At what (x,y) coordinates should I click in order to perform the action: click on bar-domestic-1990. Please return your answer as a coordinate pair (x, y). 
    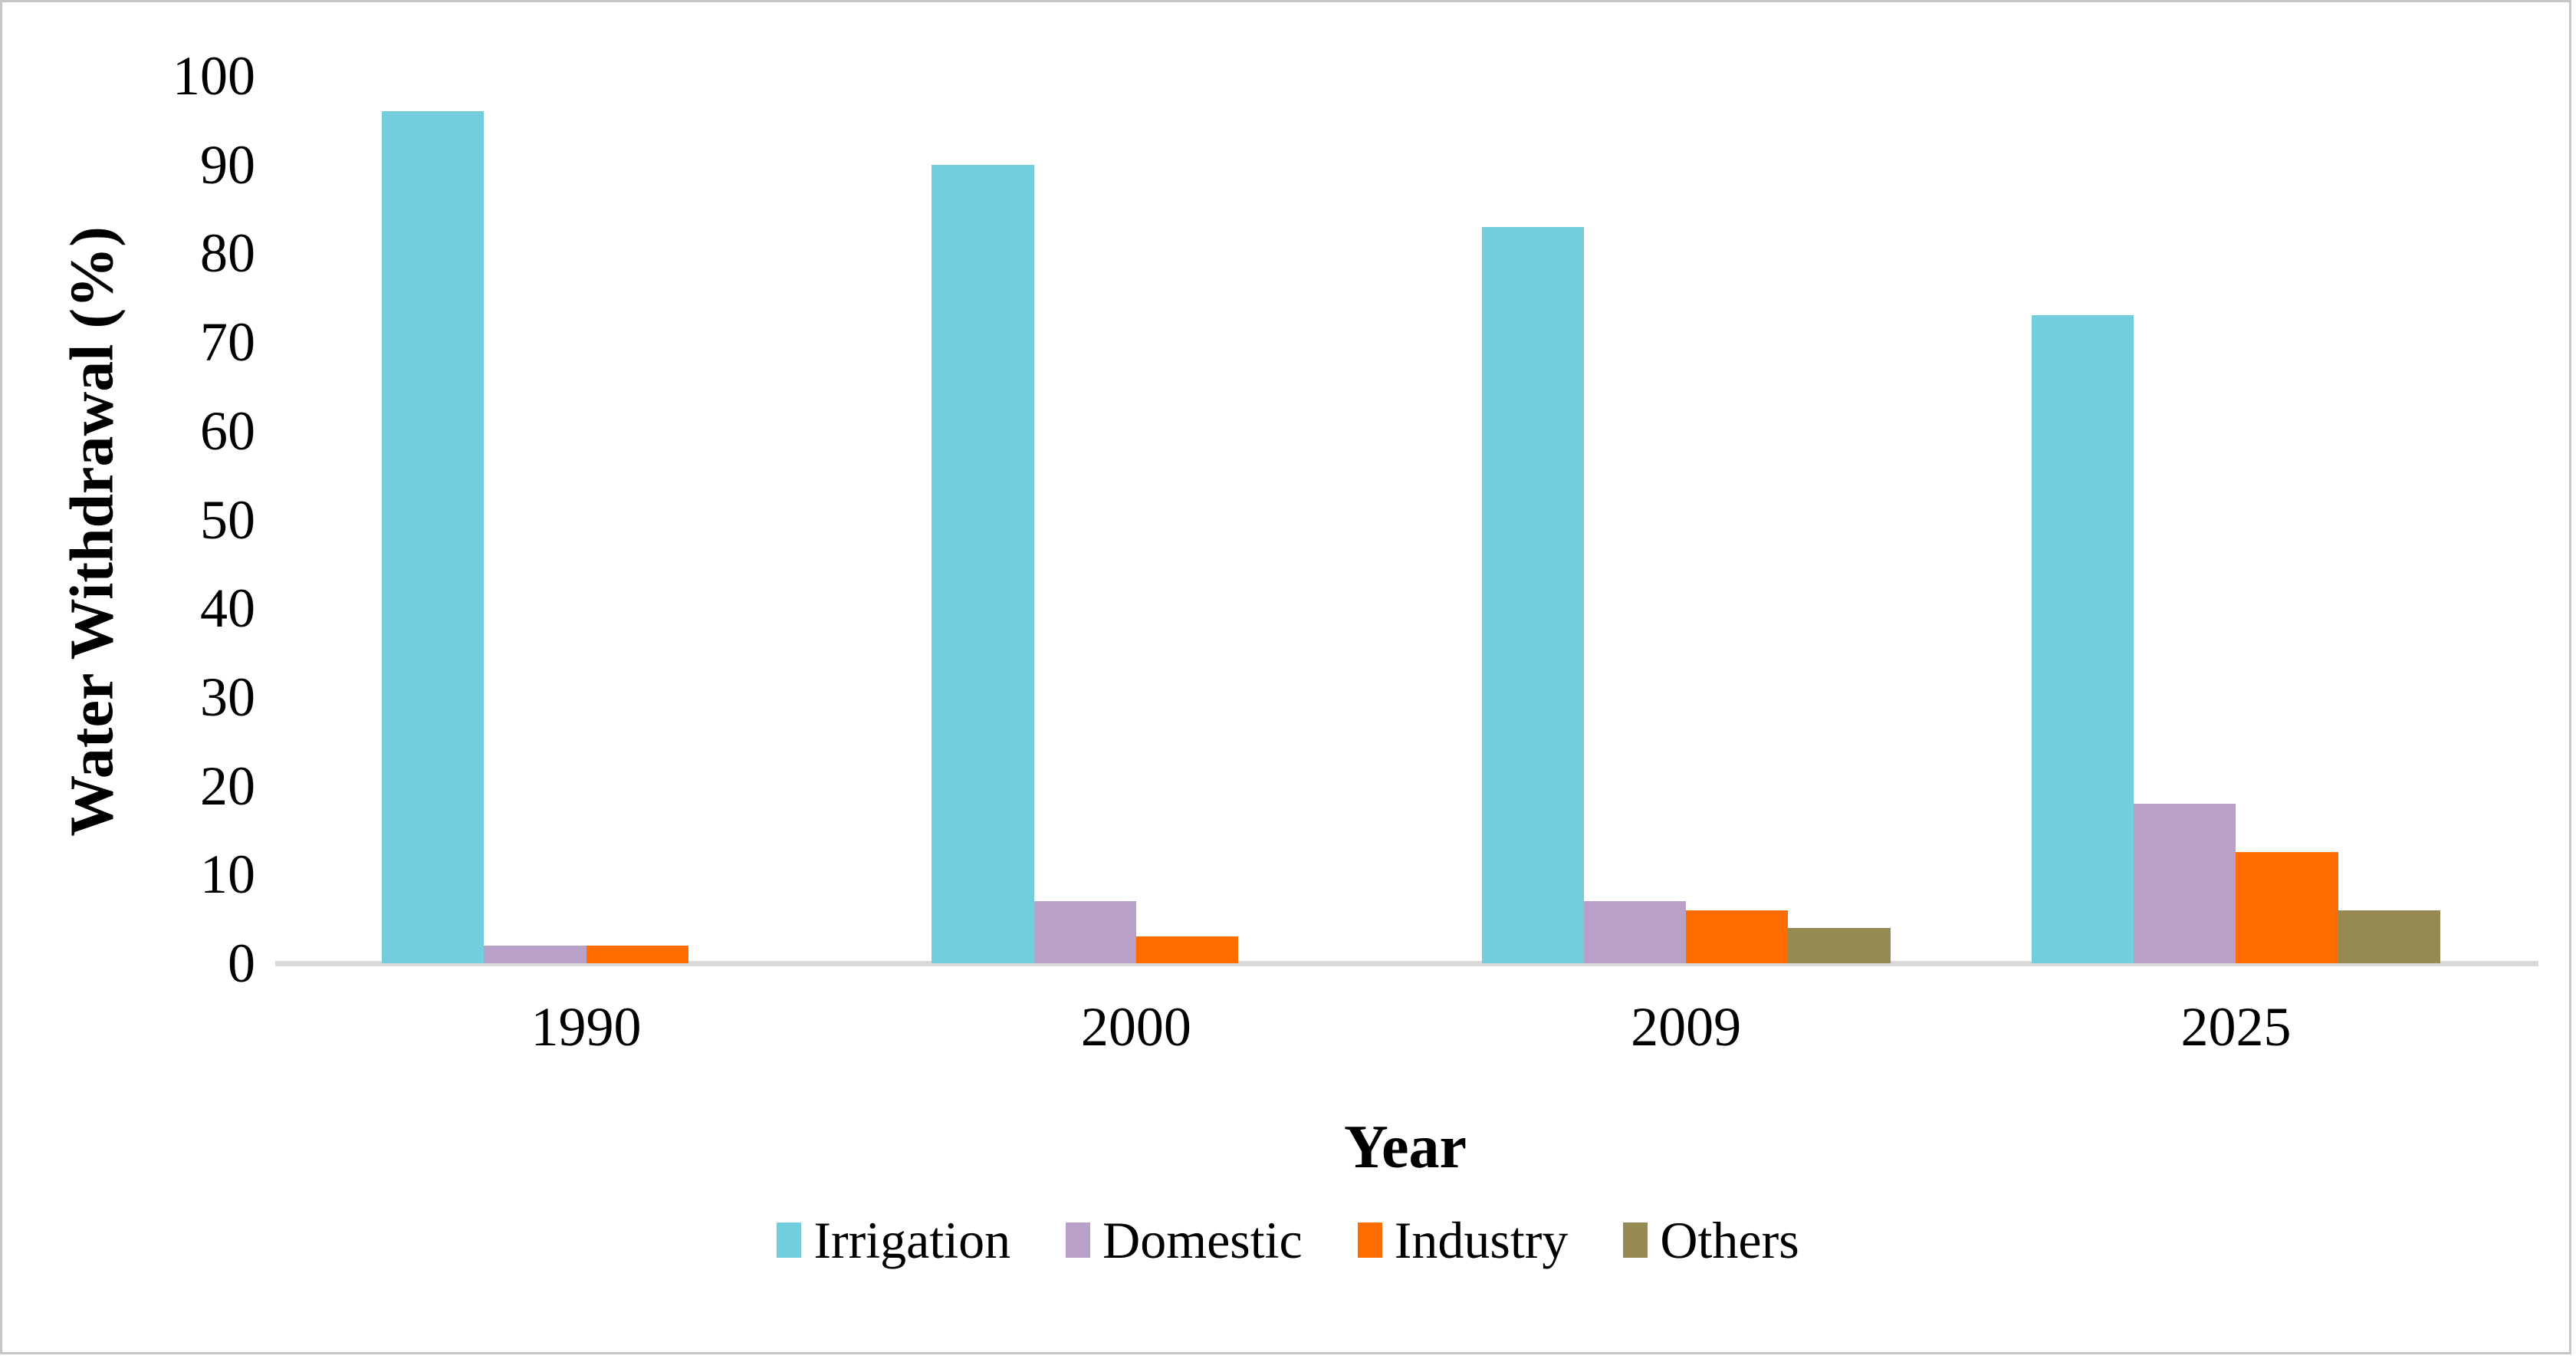
    Looking at the image, I should click on (535, 954).